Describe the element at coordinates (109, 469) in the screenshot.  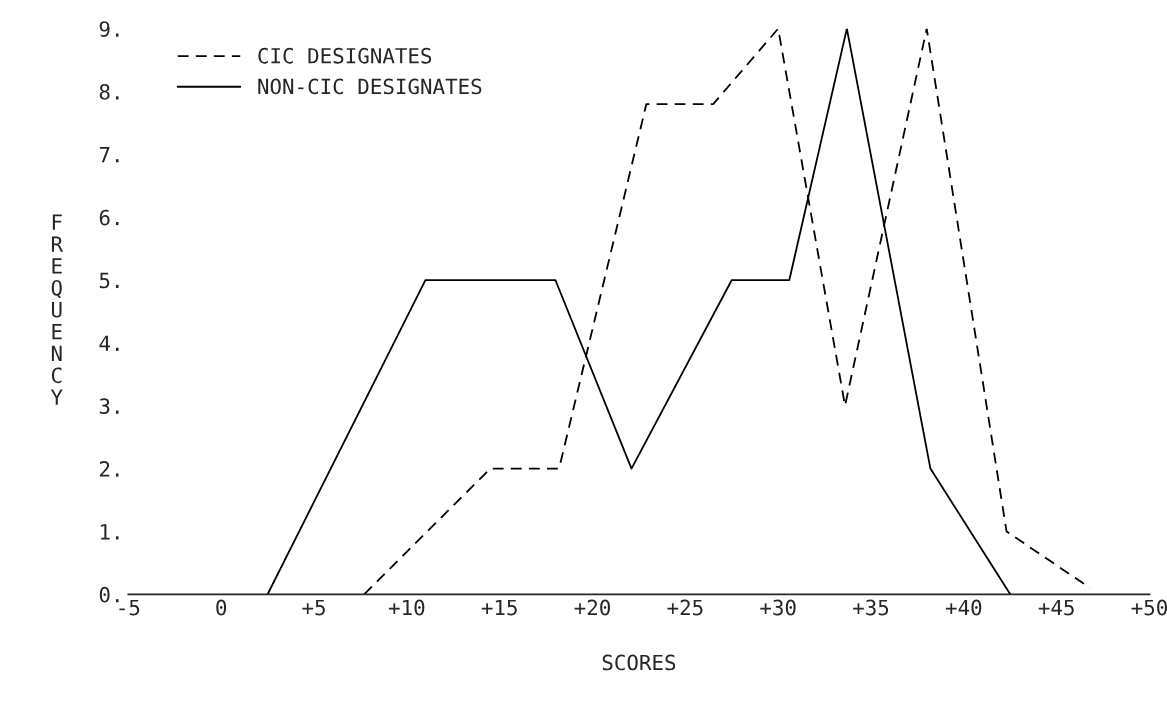
I see `y-tick-label: 2.` at that location.